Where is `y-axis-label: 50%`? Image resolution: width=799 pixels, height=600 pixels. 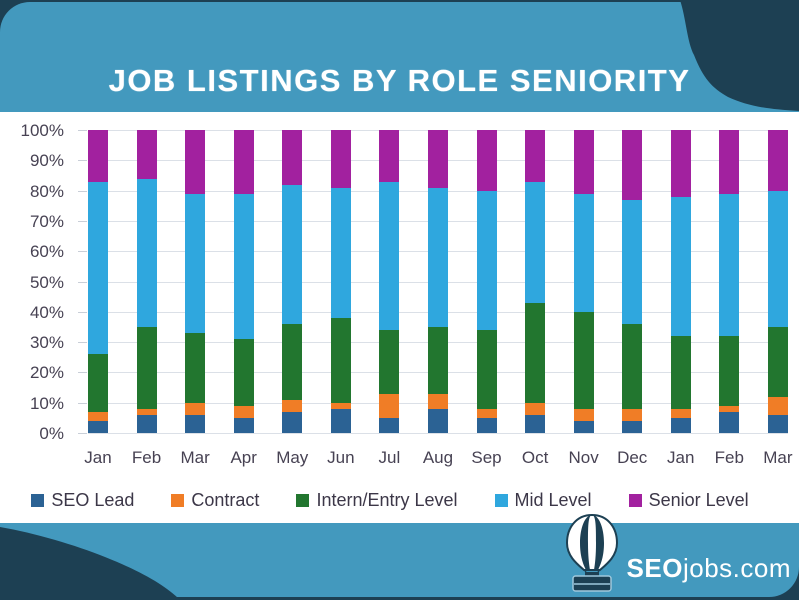
y-axis-label: 50% is located at coordinates (46, 282).